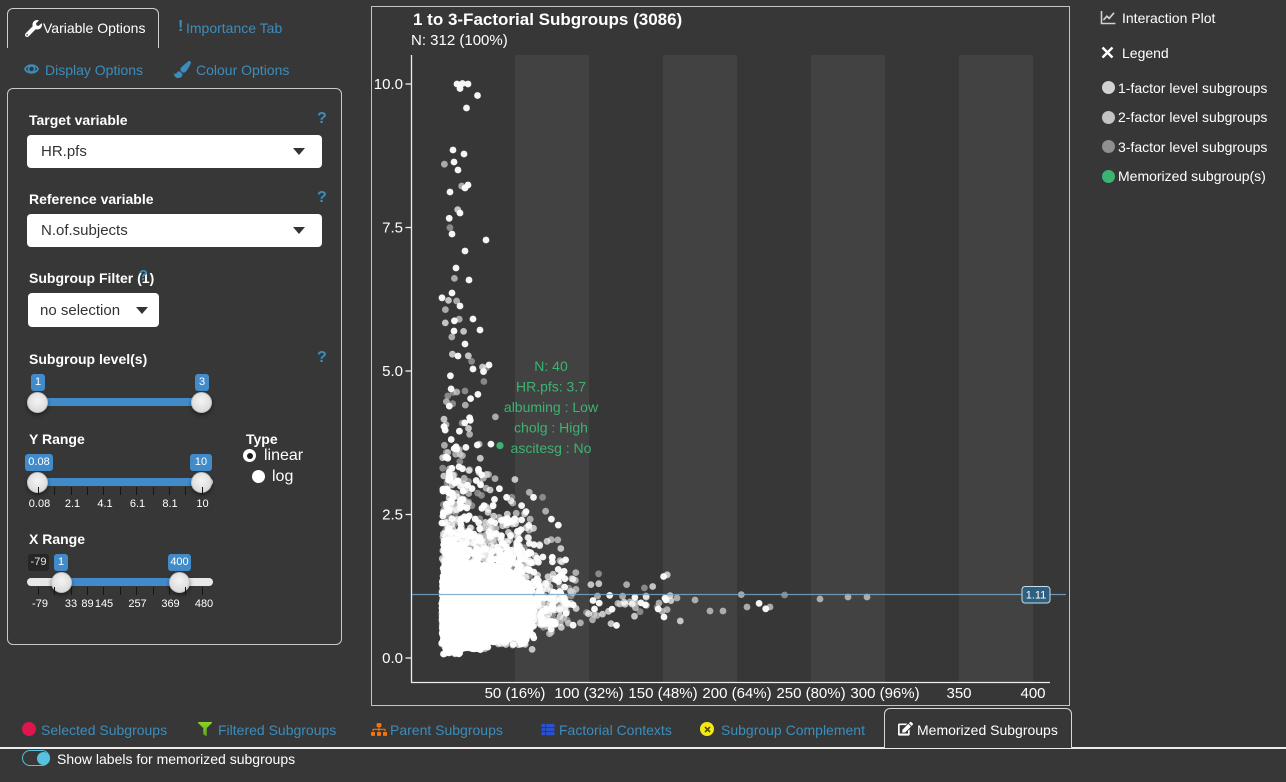 This screenshot has width=1286, height=782. Describe the element at coordinates (1036, 596) in the screenshot. I see `svg-text: 1.11` at that location.